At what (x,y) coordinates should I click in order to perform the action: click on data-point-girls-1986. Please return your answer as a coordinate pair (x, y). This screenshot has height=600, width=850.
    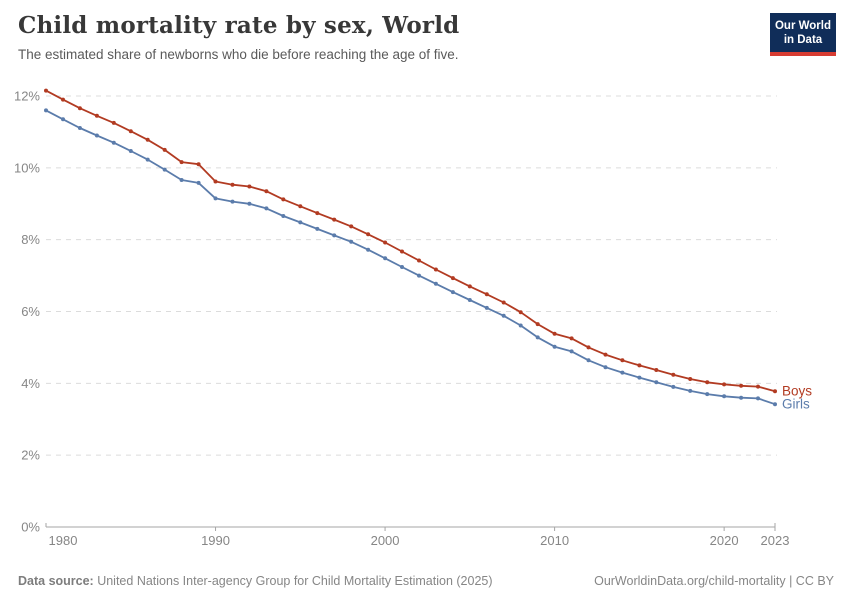
    Looking at the image, I should click on (147, 159).